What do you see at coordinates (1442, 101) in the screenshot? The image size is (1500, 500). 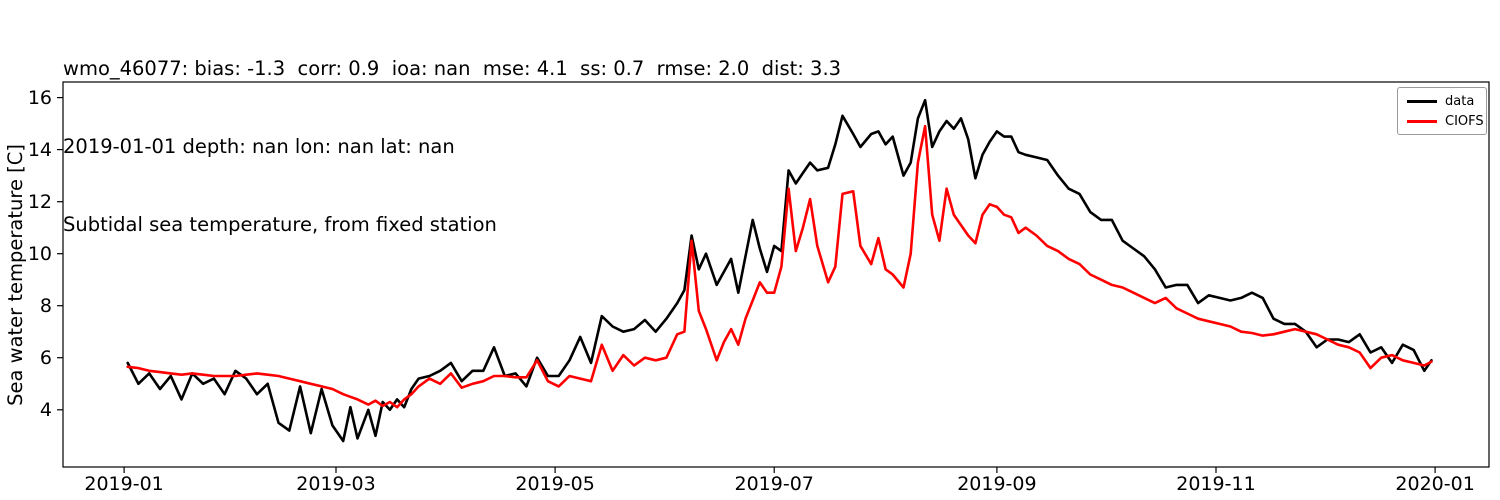 I see `legend-row-data: data` at bounding box center [1442, 101].